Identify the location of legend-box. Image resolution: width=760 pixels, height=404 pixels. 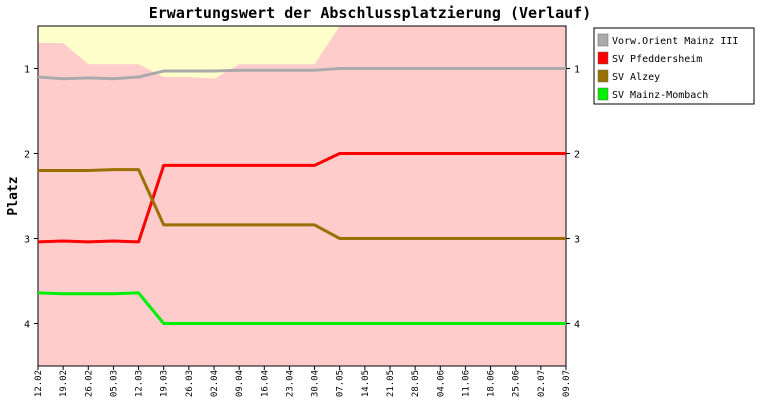
(674, 66).